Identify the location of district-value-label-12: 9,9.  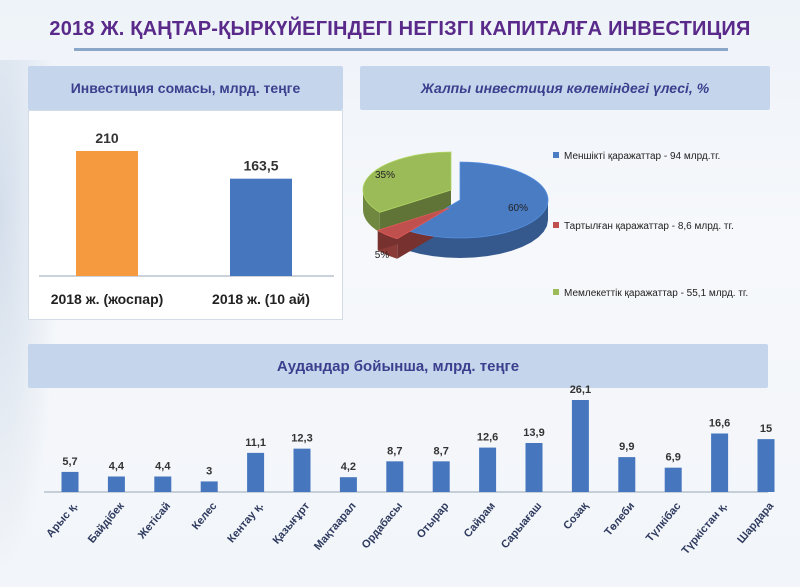
(626, 447).